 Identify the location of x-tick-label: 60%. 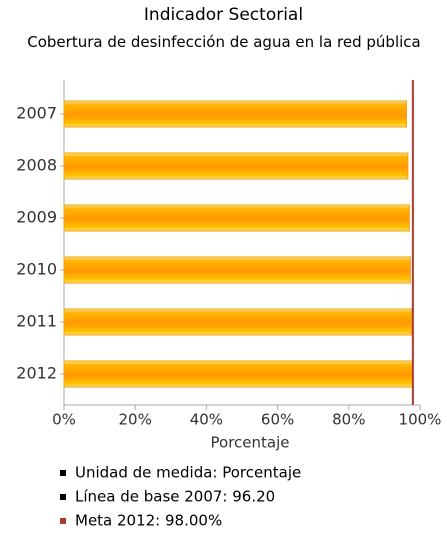
(277, 420).